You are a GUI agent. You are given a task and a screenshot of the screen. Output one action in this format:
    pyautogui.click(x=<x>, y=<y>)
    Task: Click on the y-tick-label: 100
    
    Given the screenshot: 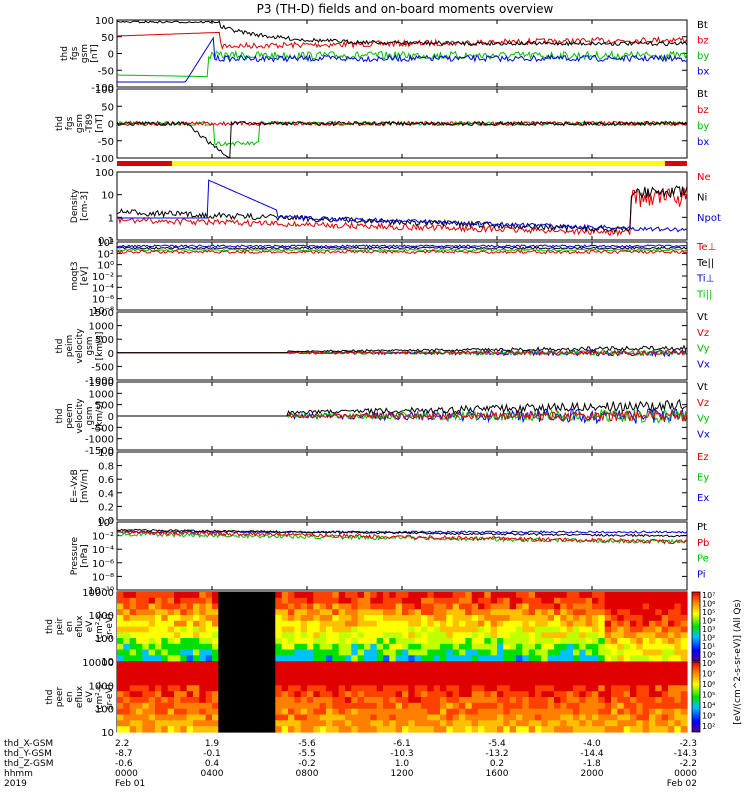 What is the action you would take?
    pyautogui.click(x=104, y=90)
    